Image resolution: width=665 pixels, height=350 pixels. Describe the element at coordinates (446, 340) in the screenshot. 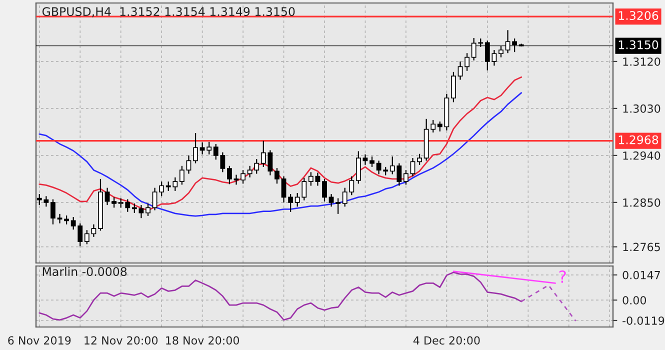

I see `x-tick-label: 4 Dec 20:00` at that location.